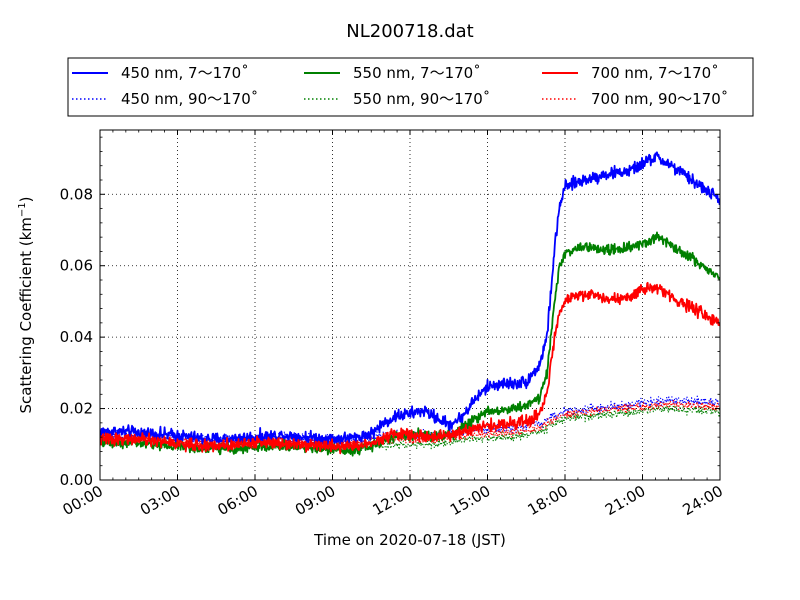  I want to click on y-tick-label: 0.04, so click(76, 337).